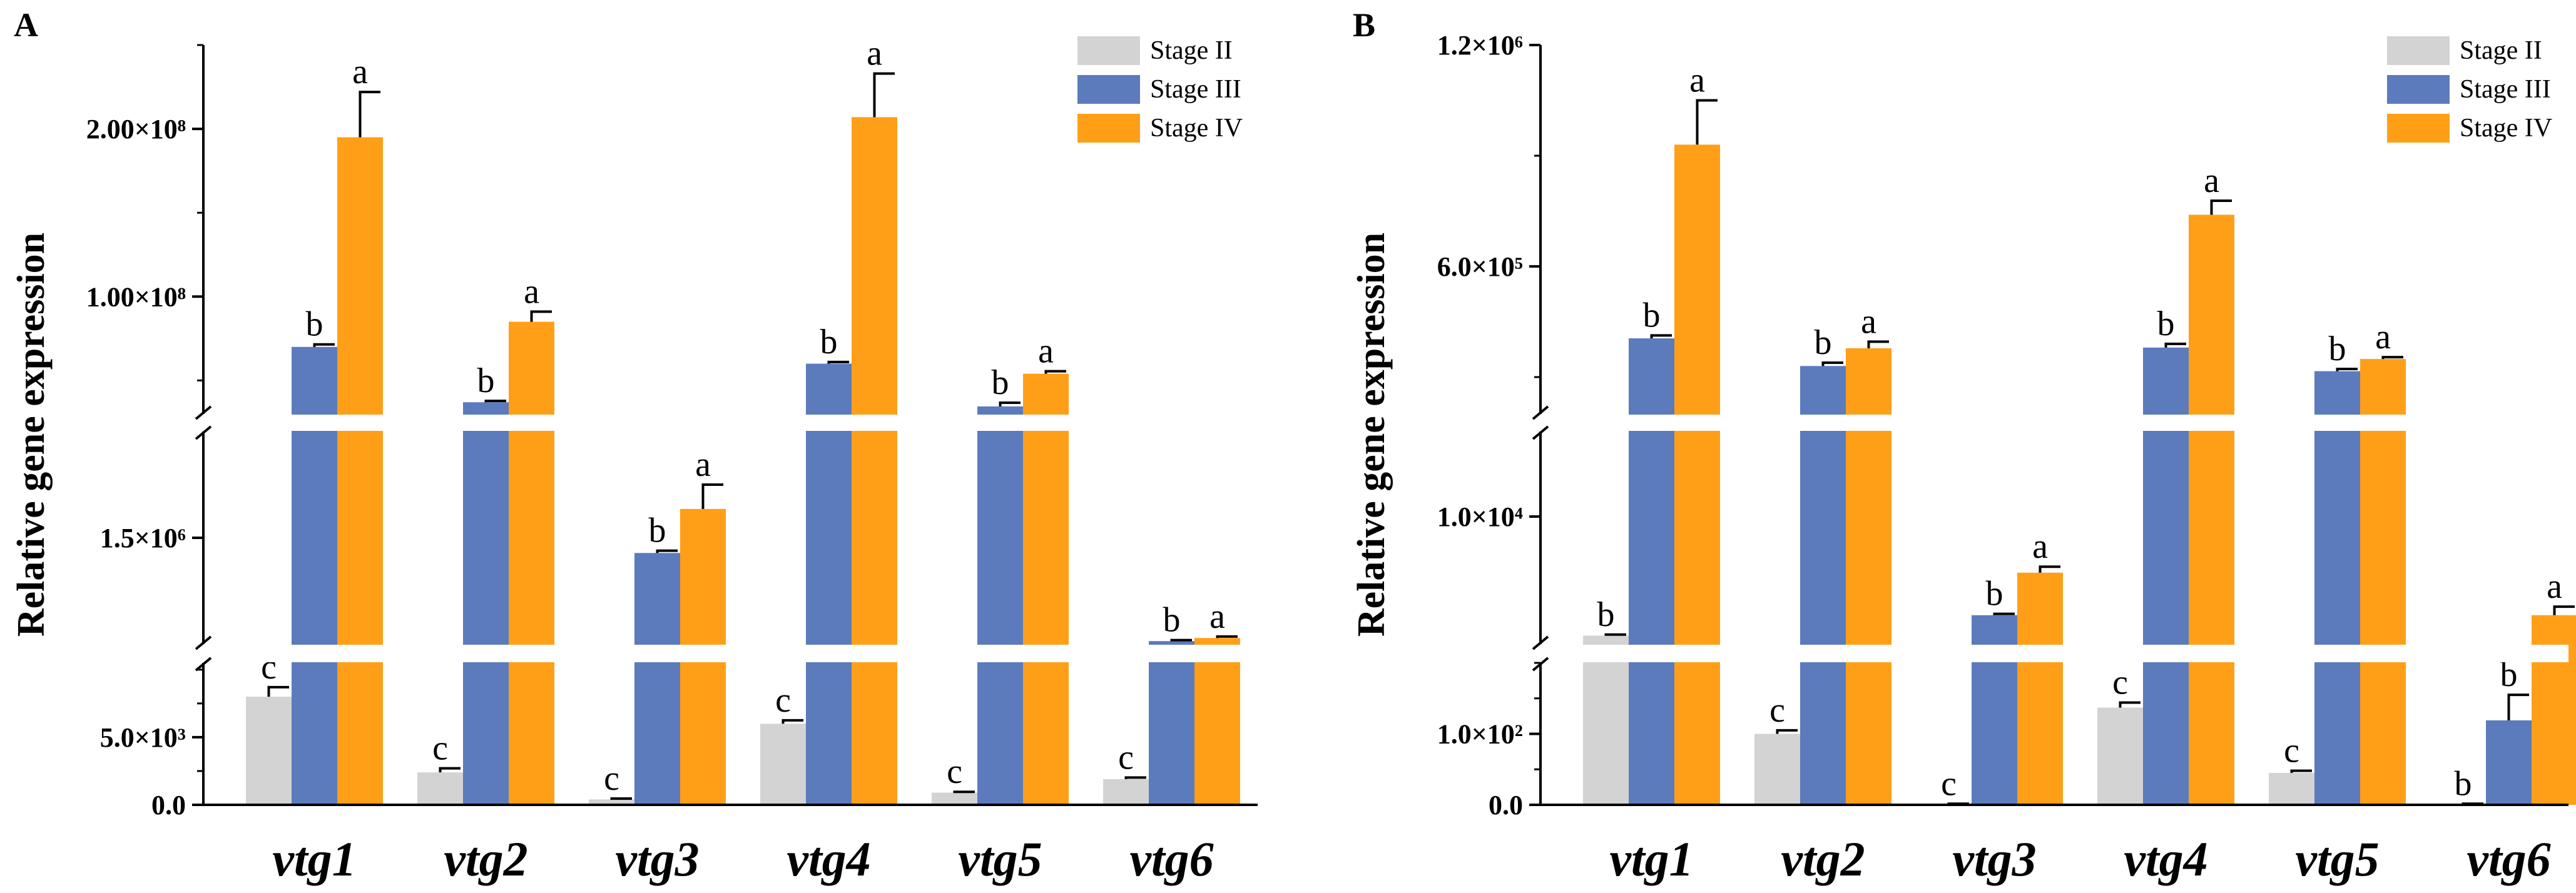  Describe the element at coordinates (136, 129) in the screenshot. I see `tick-label: 2.00×10⁸` at that location.